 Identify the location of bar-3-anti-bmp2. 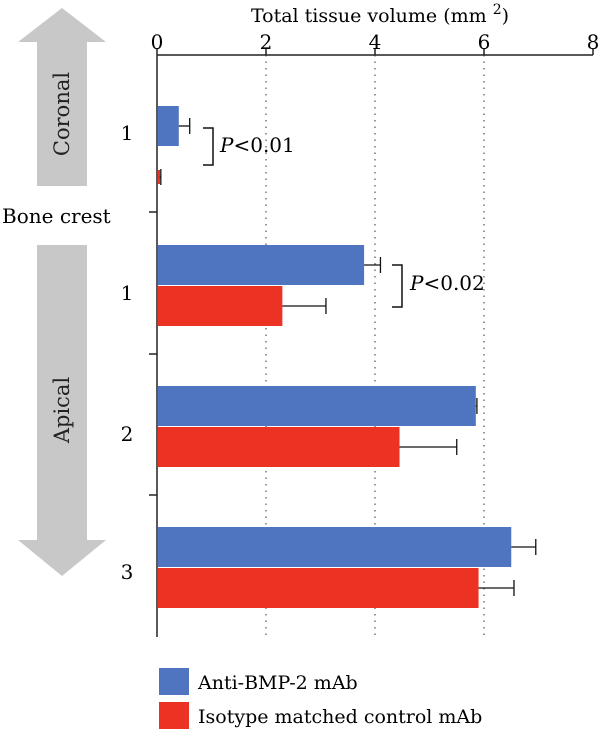
(317, 406).